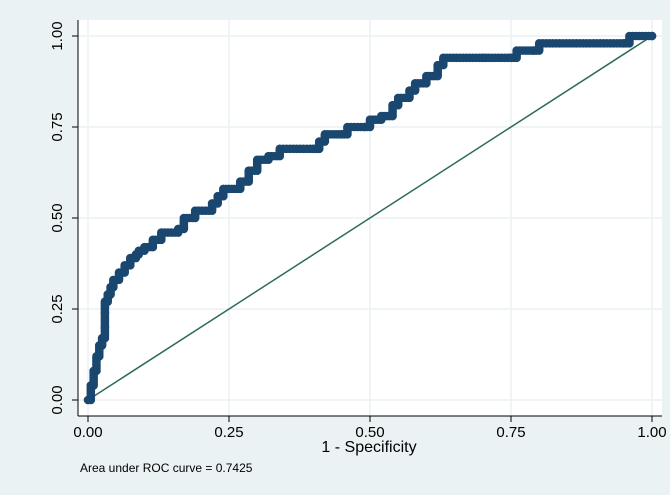  I want to click on y-tick-label: 1.00, so click(57, 35).